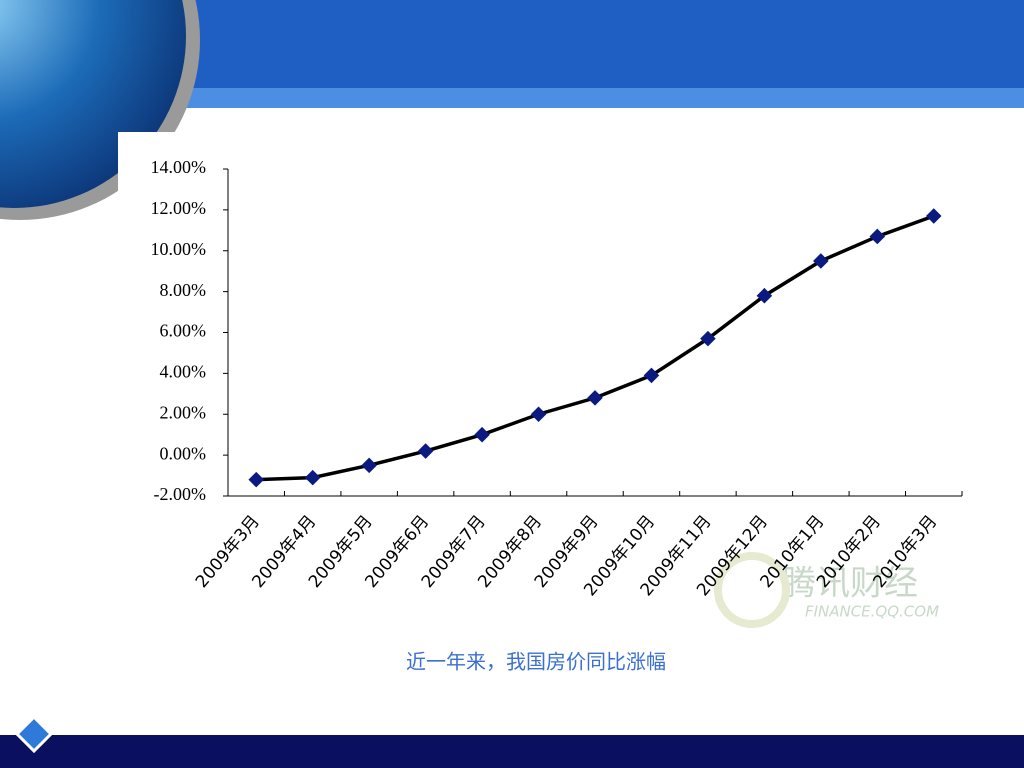 This screenshot has width=1024, height=768. I want to click on y-tick-label: 6.00%, so click(183, 331).